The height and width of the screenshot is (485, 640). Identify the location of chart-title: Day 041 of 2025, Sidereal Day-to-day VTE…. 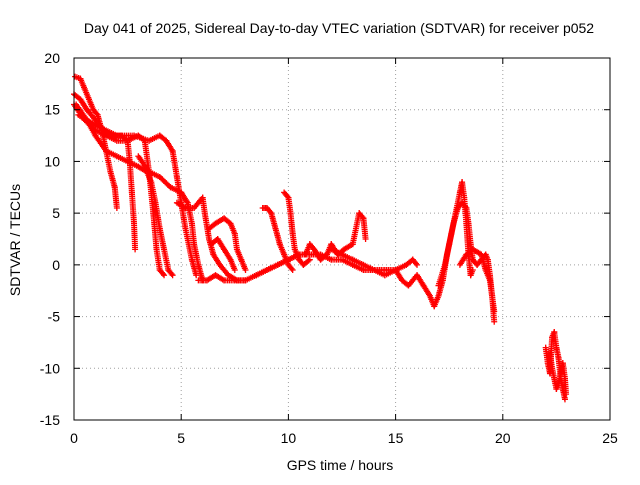
(339, 28).